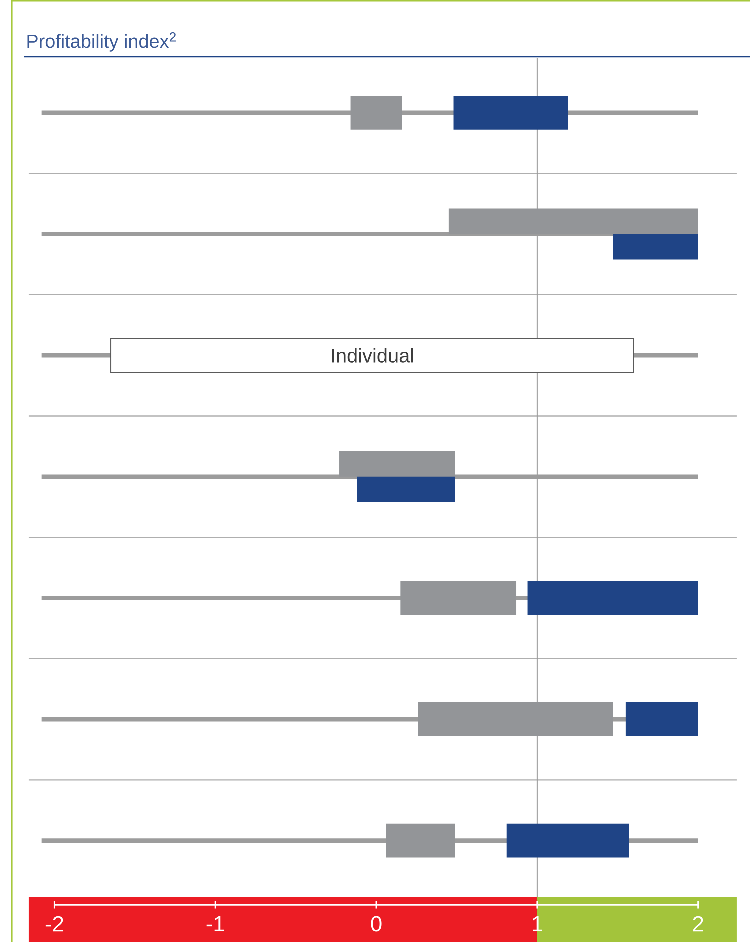 The height and width of the screenshot is (942, 750). What do you see at coordinates (698, 924) in the screenshot?
I see `x-tick-label: 2` at bounding box center [698, 924].